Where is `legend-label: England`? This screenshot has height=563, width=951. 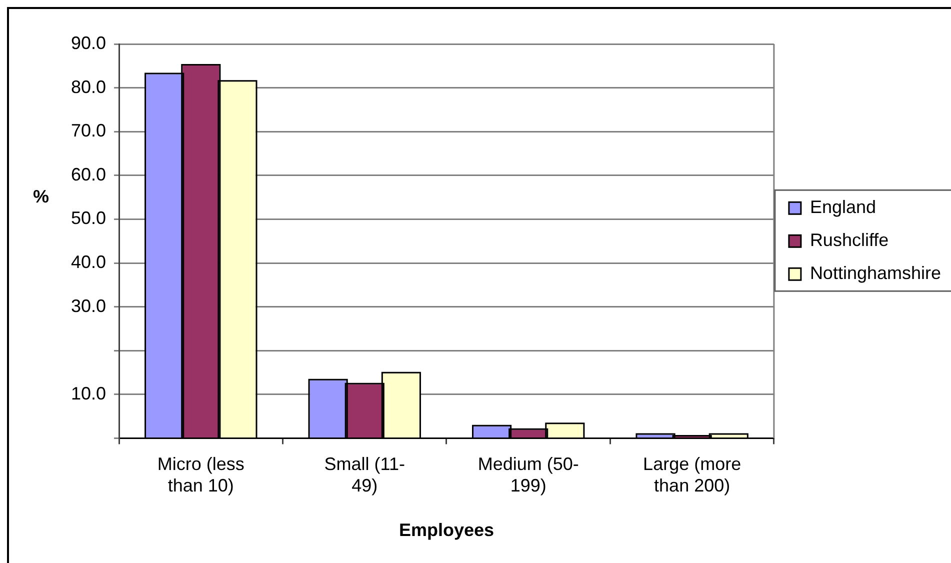 legend-label: England is located at coordinates (843, 207).